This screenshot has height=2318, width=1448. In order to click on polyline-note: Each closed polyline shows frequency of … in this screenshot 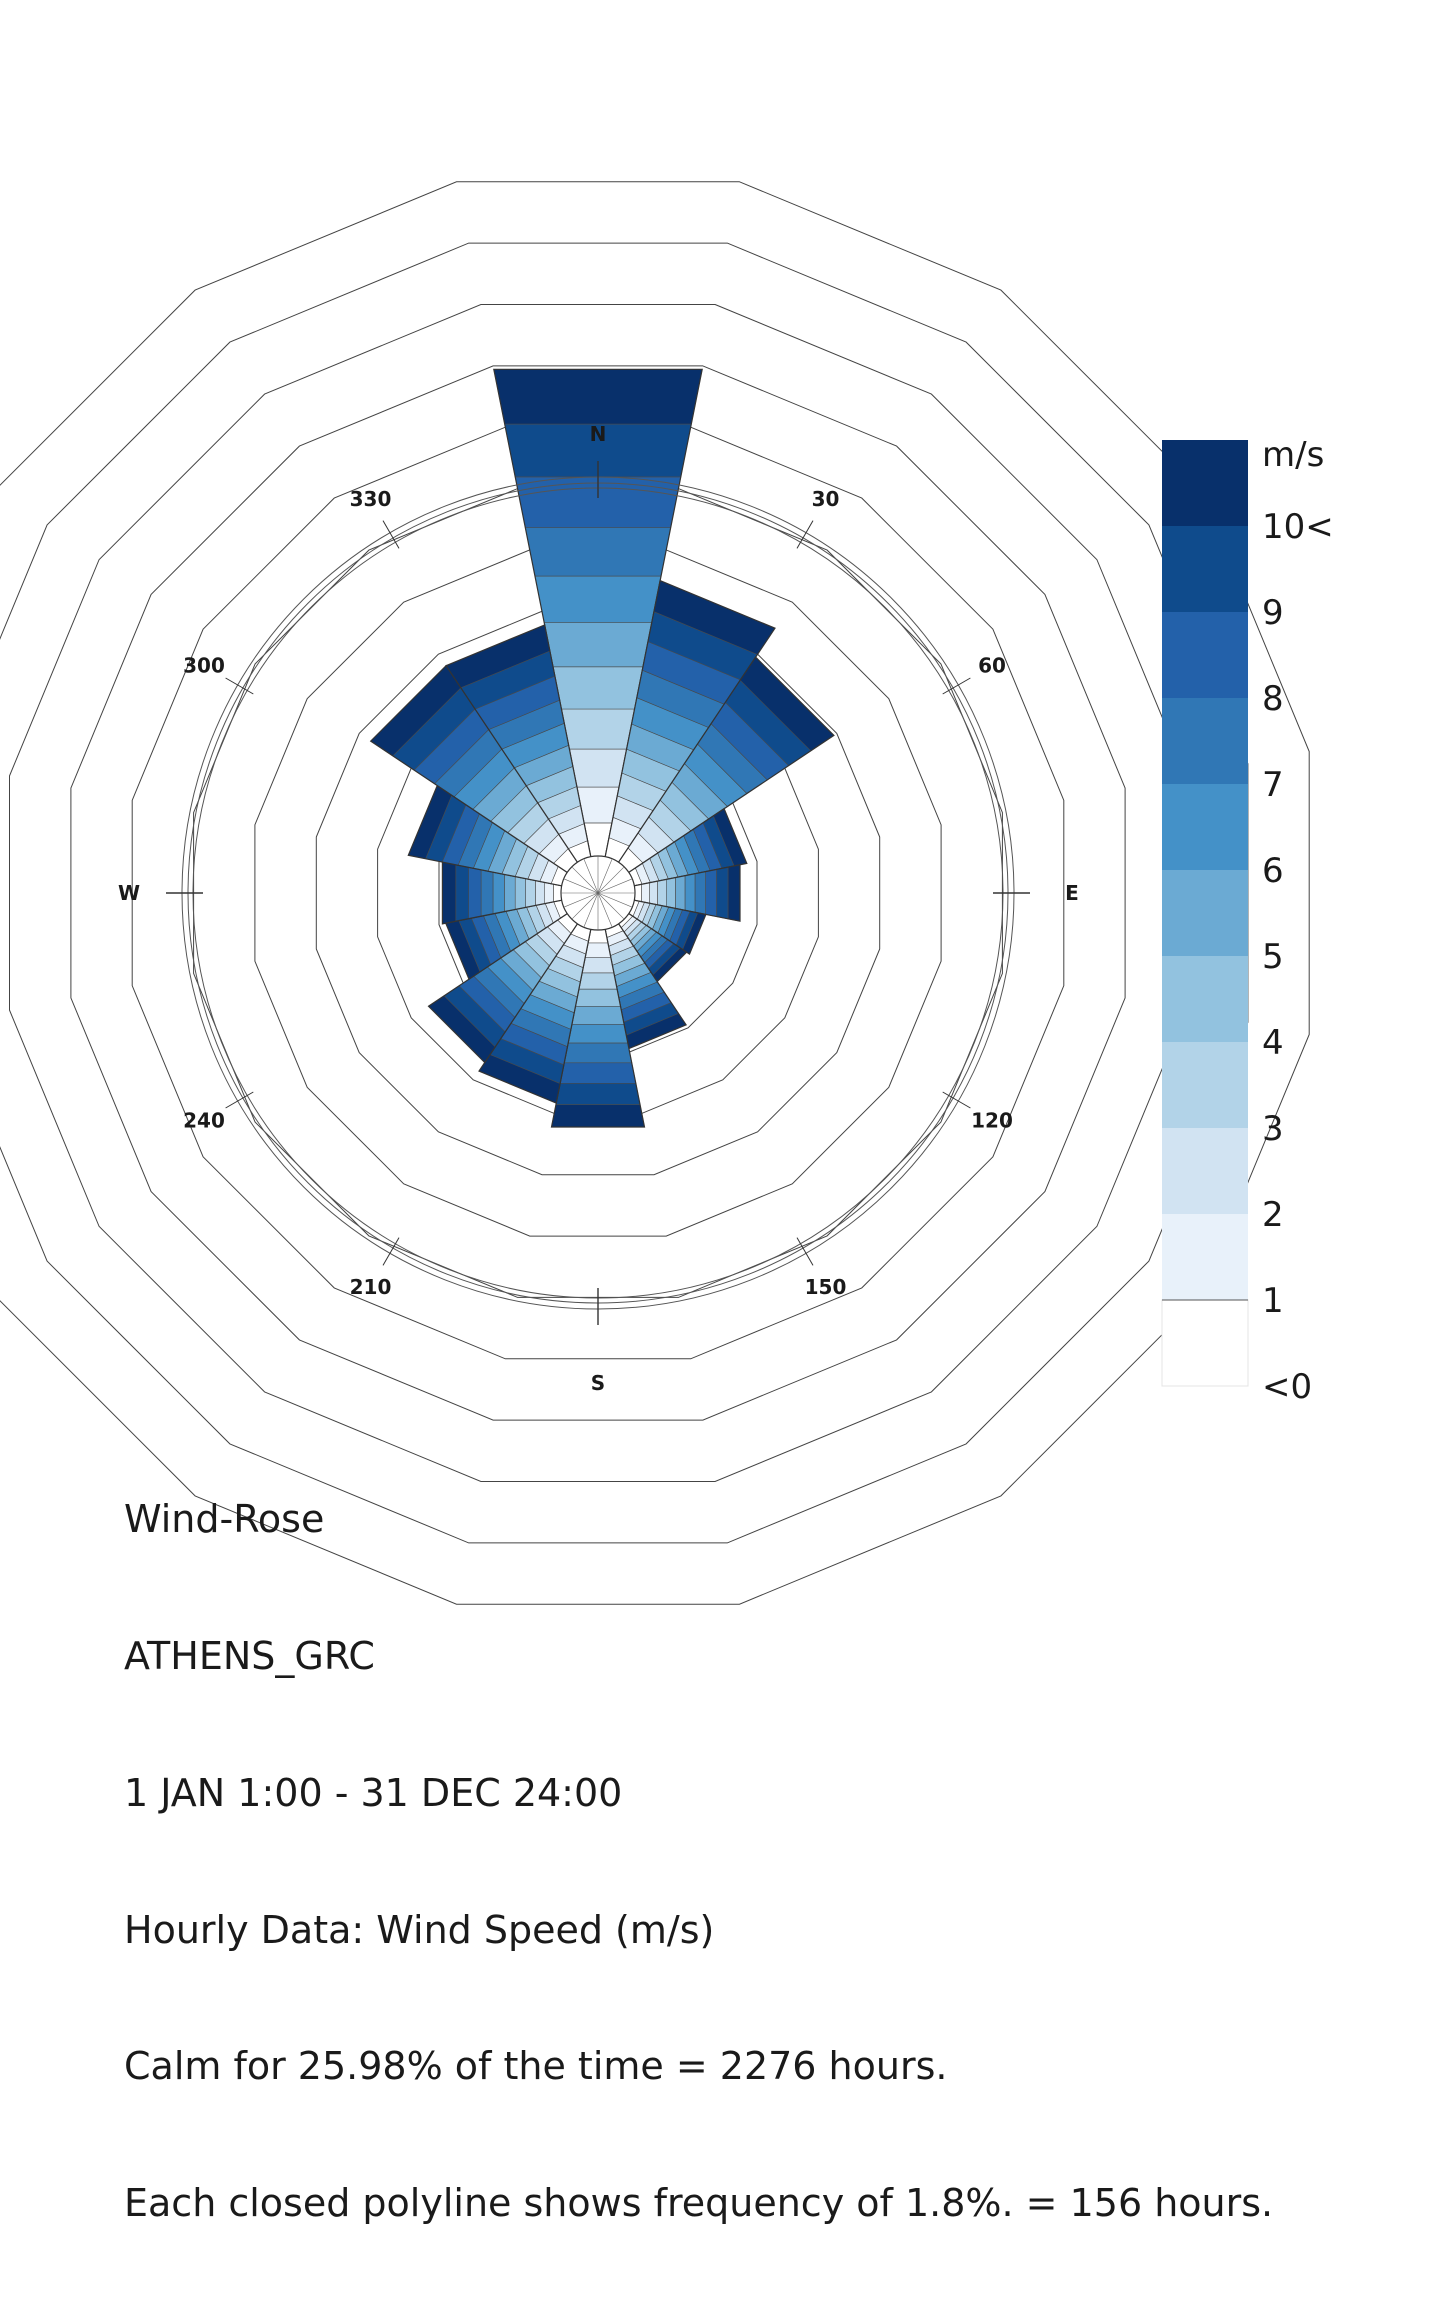, I will do `click(699, 2203)`.